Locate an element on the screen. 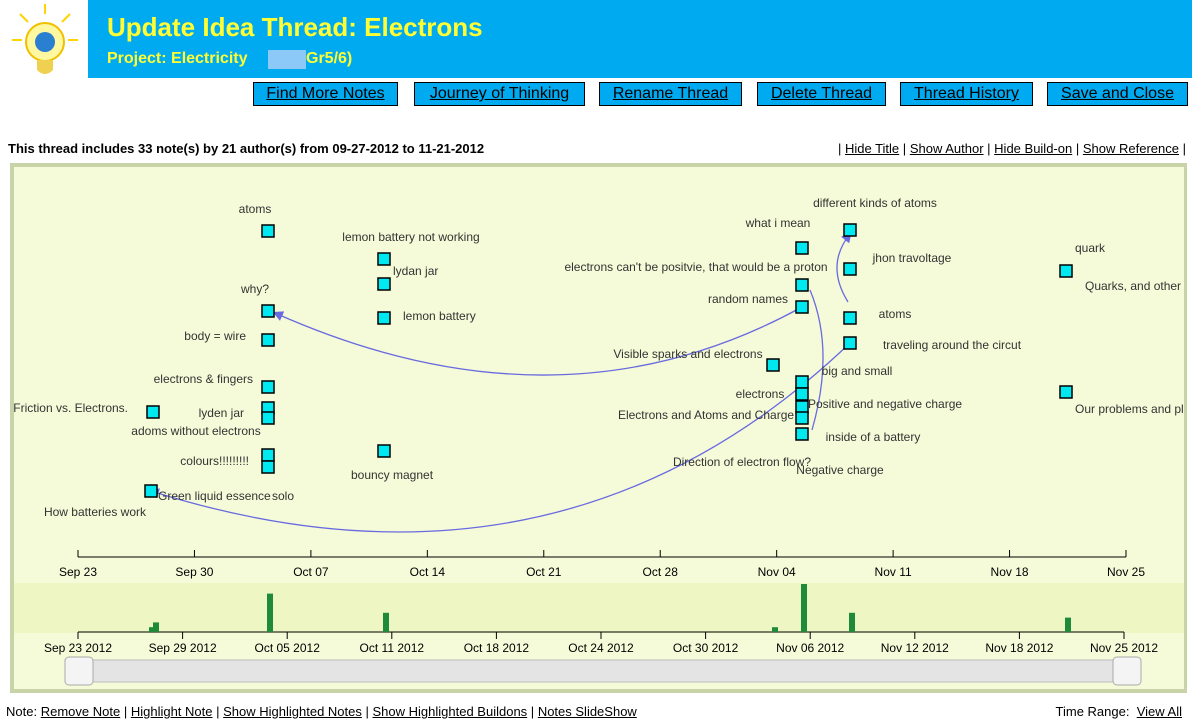  timeline-tick-label: Sep 29 2012 is located at coordinates (183, 648).